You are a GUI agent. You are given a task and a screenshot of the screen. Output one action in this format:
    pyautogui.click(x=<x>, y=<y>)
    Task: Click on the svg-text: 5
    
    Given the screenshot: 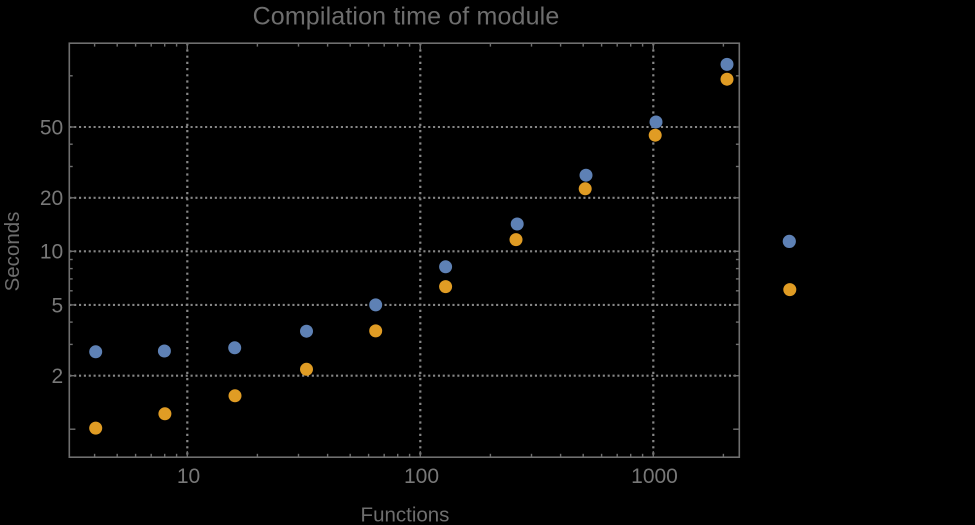 What is the action you would take?
    pyautogui.click(x=58, y=305)
    